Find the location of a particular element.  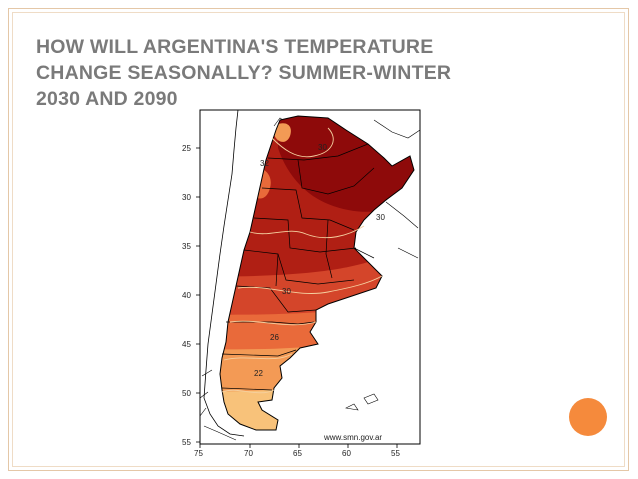

decorative-orange-circle is located at coordinates (588, 417).